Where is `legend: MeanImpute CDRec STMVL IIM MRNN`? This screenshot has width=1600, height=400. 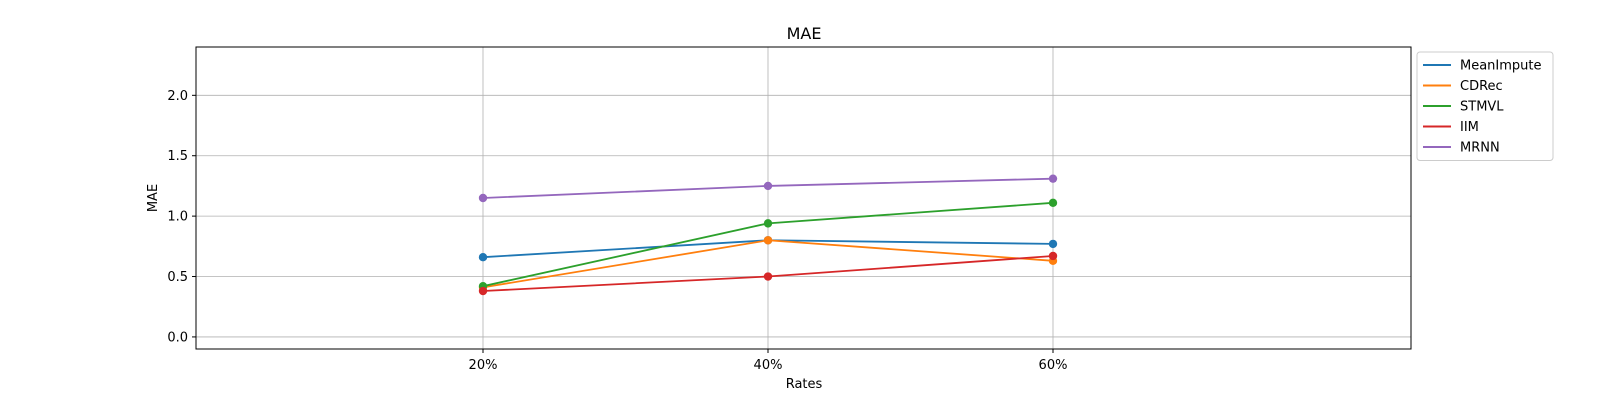
legend: MeanImpute CDRec STMVL IIM MRNN is located at coordinates (1485, 106).